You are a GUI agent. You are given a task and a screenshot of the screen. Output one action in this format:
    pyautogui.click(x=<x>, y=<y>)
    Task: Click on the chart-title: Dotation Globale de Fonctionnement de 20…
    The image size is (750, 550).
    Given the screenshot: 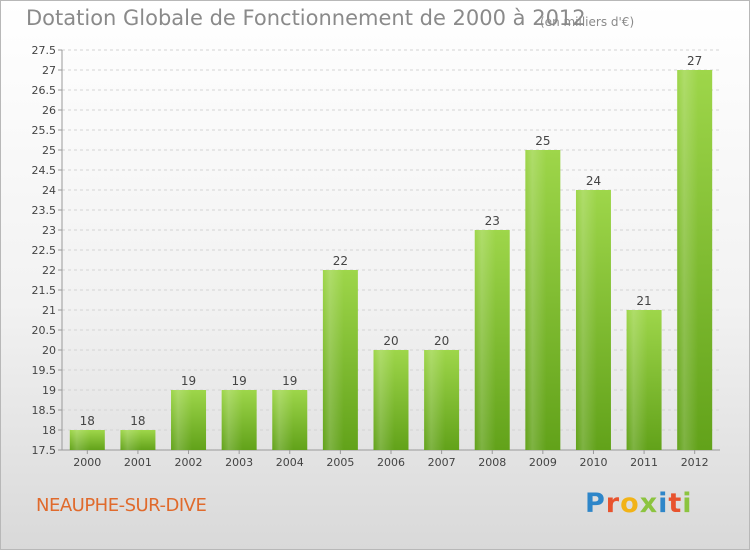 What is the action you would take?
    pyautogui.click(x=306, y=18)
    